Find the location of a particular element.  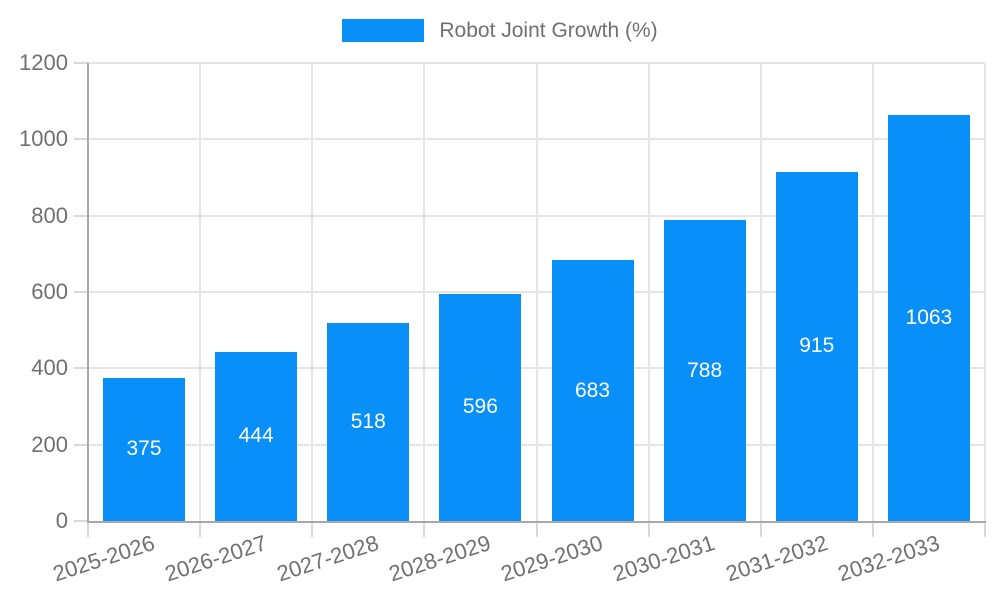

y-axis-line is located at coordinates (88, 292).